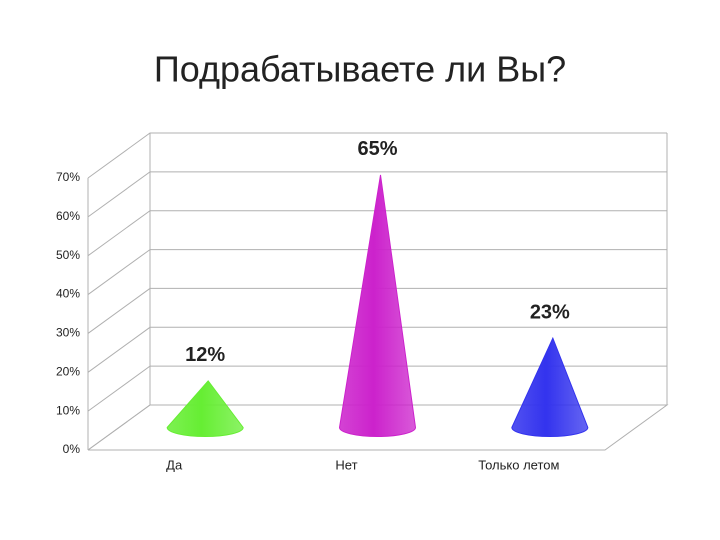 The width and height of the screenshot is (720, 540). What do you see at coordinates (377, 149) in the screenshot?
I see `value-label: 65%` at bounding box center [377, 149].